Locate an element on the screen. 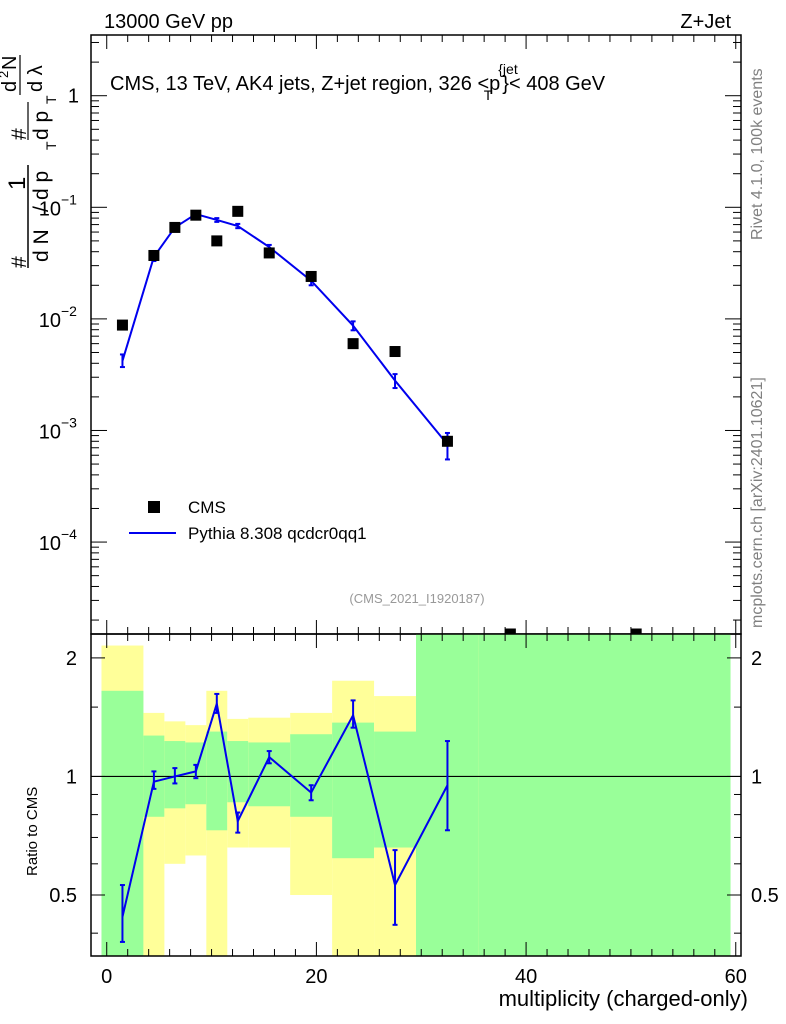 This screenshot has height=1024, width=786. analysis-watermark: (CMS_2021_I1920187) is located at coordinates (416, 598).